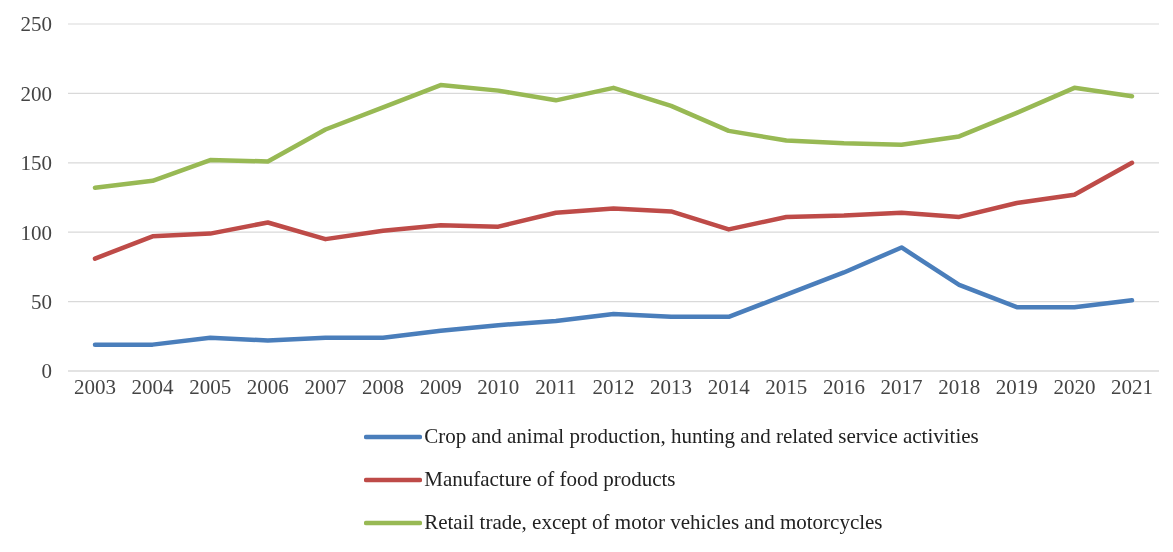 The image size is (1173, 552). Describe the element at coordinates (729, 386) in the screenshot. I see `x-tick-label: 2014` at that location.